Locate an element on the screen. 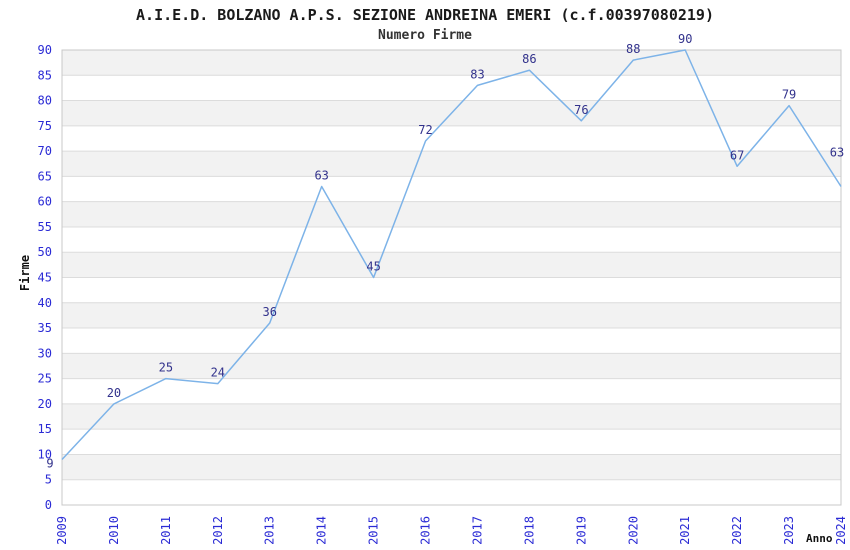 The width and height of the screenshot is (850, 550). x-tick-label: 2012 is located at coordinates (218, 530).